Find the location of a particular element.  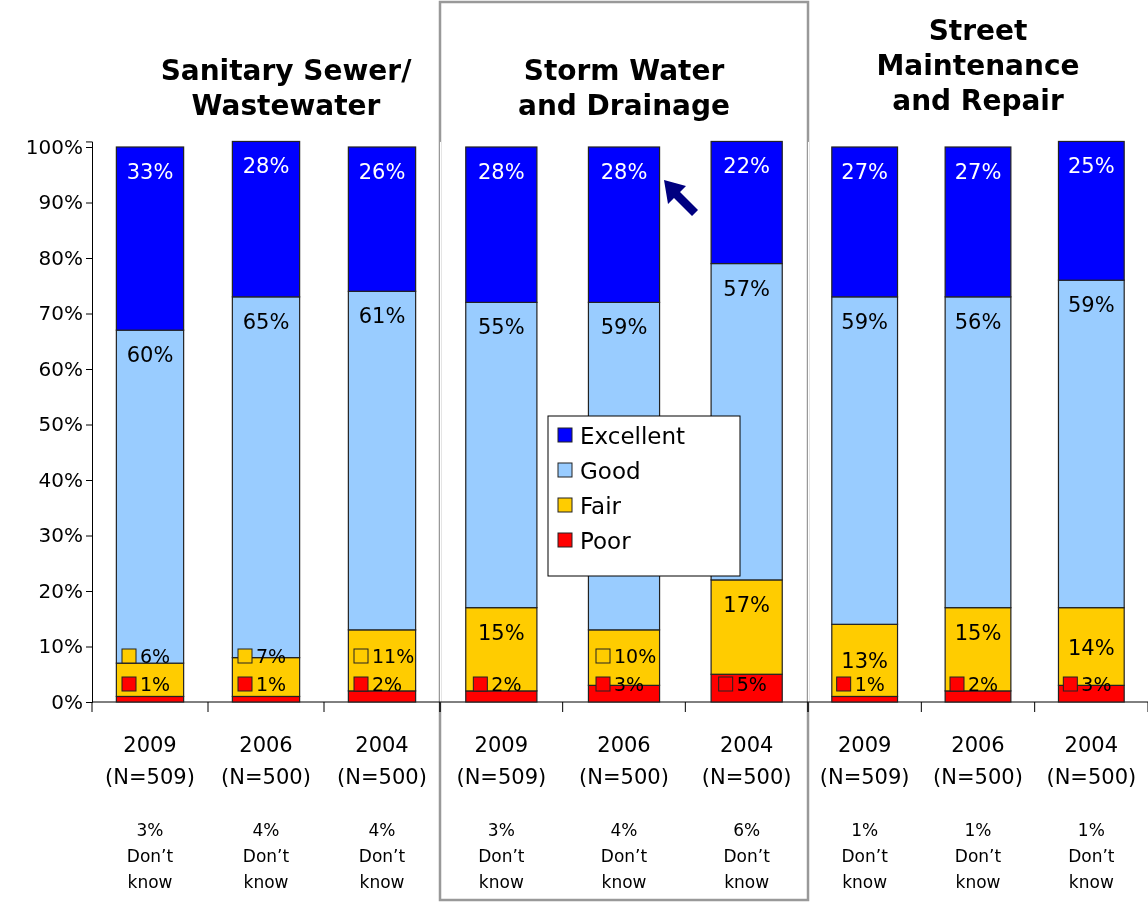

y-tick-label: 10% is located at coordinates (60, 646).